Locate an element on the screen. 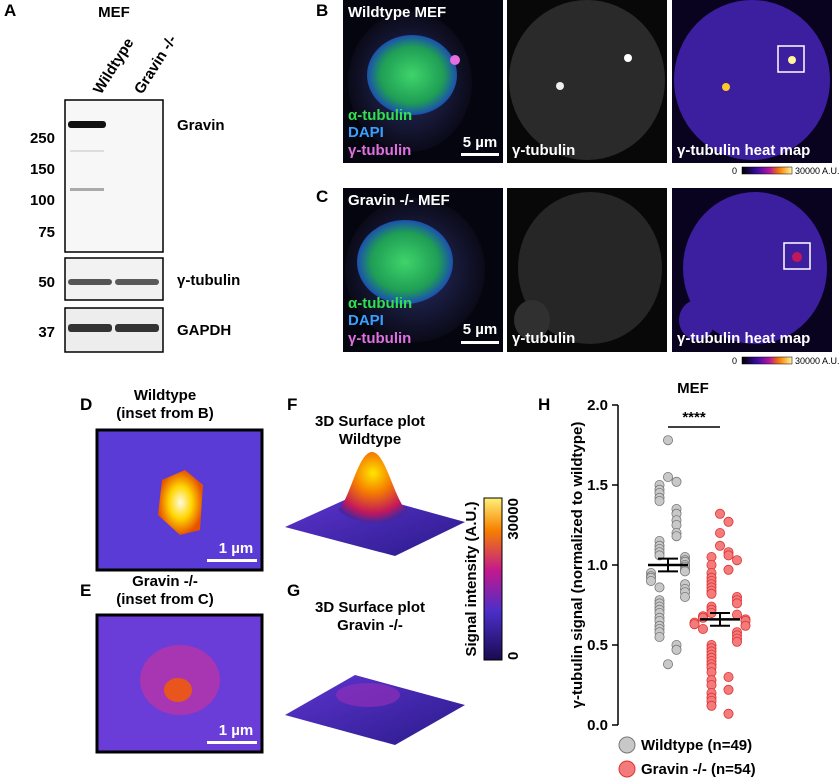  blot is located at coordinates (114, 226).